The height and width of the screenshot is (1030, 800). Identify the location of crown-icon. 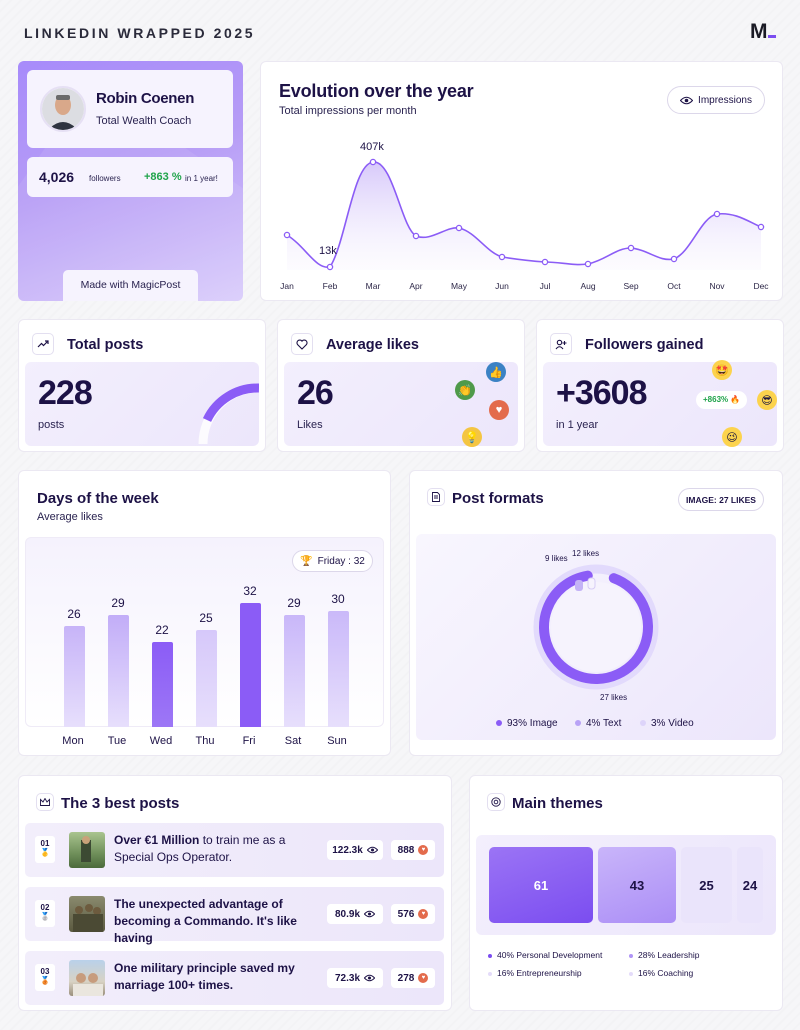
(45, 802).